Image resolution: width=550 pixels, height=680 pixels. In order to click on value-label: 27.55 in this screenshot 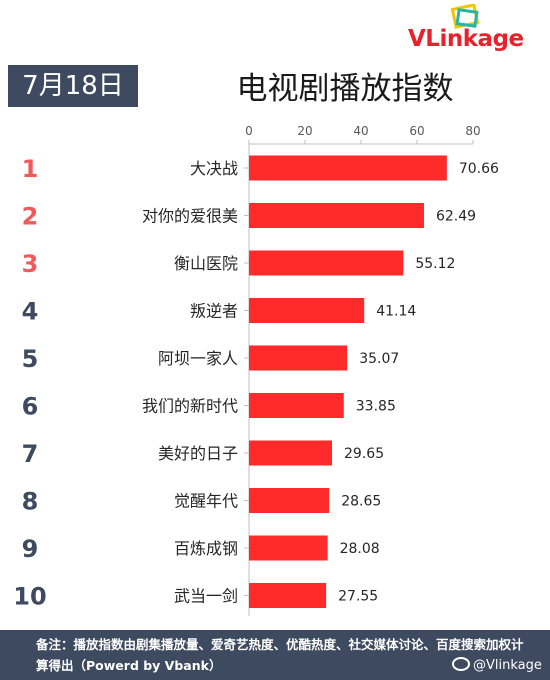, I will do `click(358, 597)`.